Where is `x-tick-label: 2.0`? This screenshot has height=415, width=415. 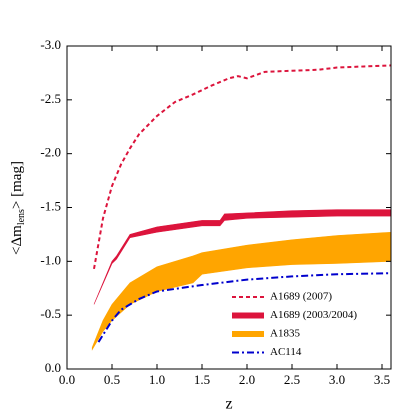
x-tick-label: 2.0 is located at coordinates (247, 379).